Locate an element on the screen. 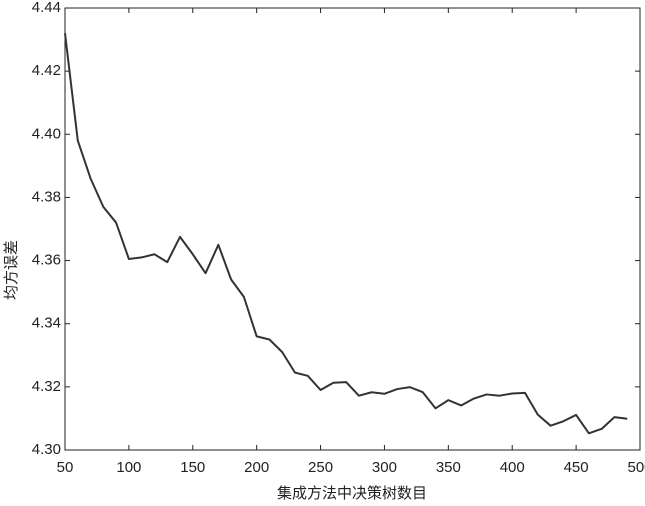  x-tick-label: 400 is located at coordinates (512, 467).